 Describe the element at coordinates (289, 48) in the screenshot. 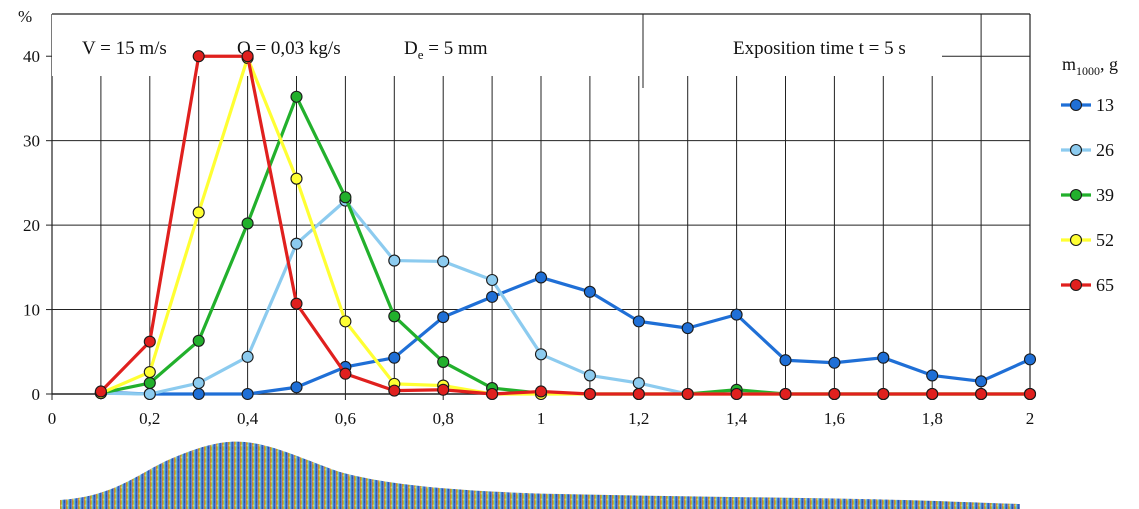

I see `flow-annotation: Q = 0,03 kg/s` at that location.